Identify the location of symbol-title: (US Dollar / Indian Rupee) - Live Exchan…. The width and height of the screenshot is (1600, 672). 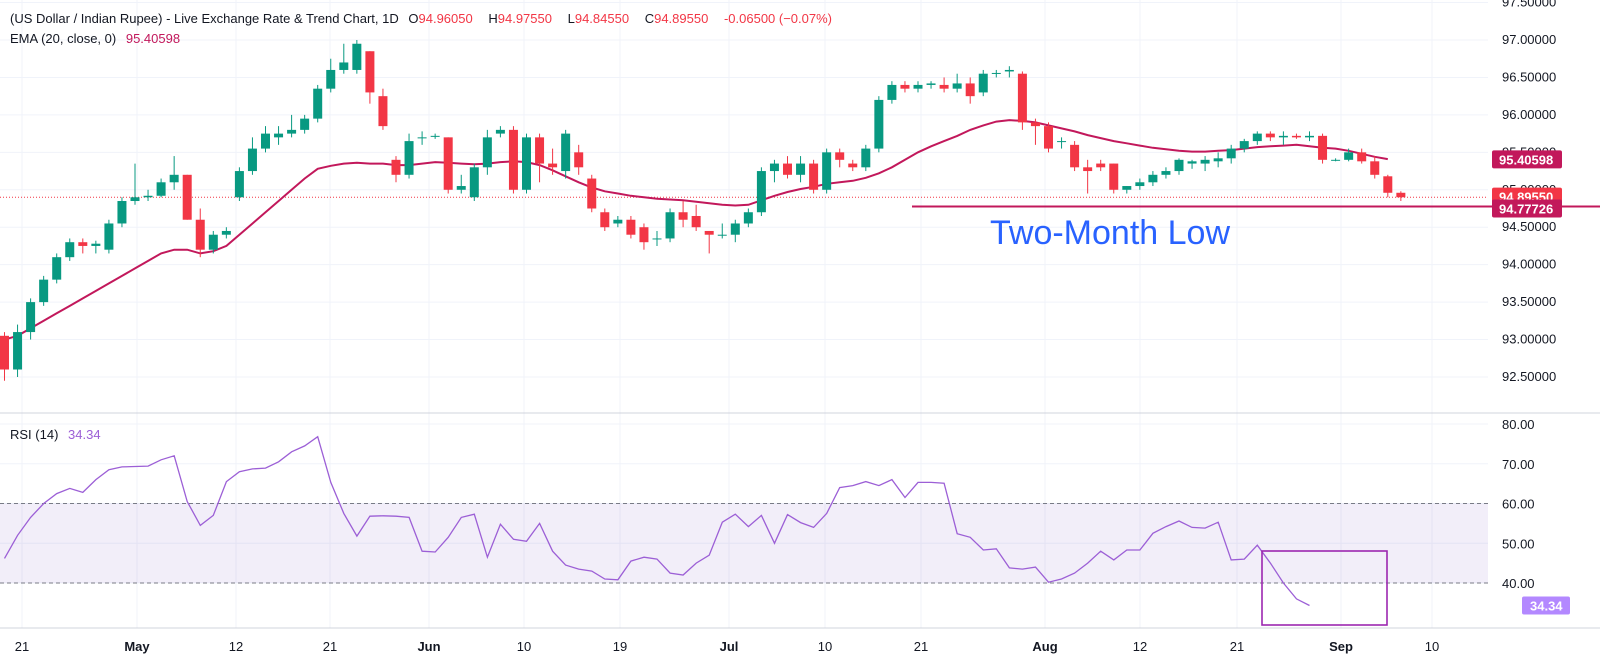
(204, 18).